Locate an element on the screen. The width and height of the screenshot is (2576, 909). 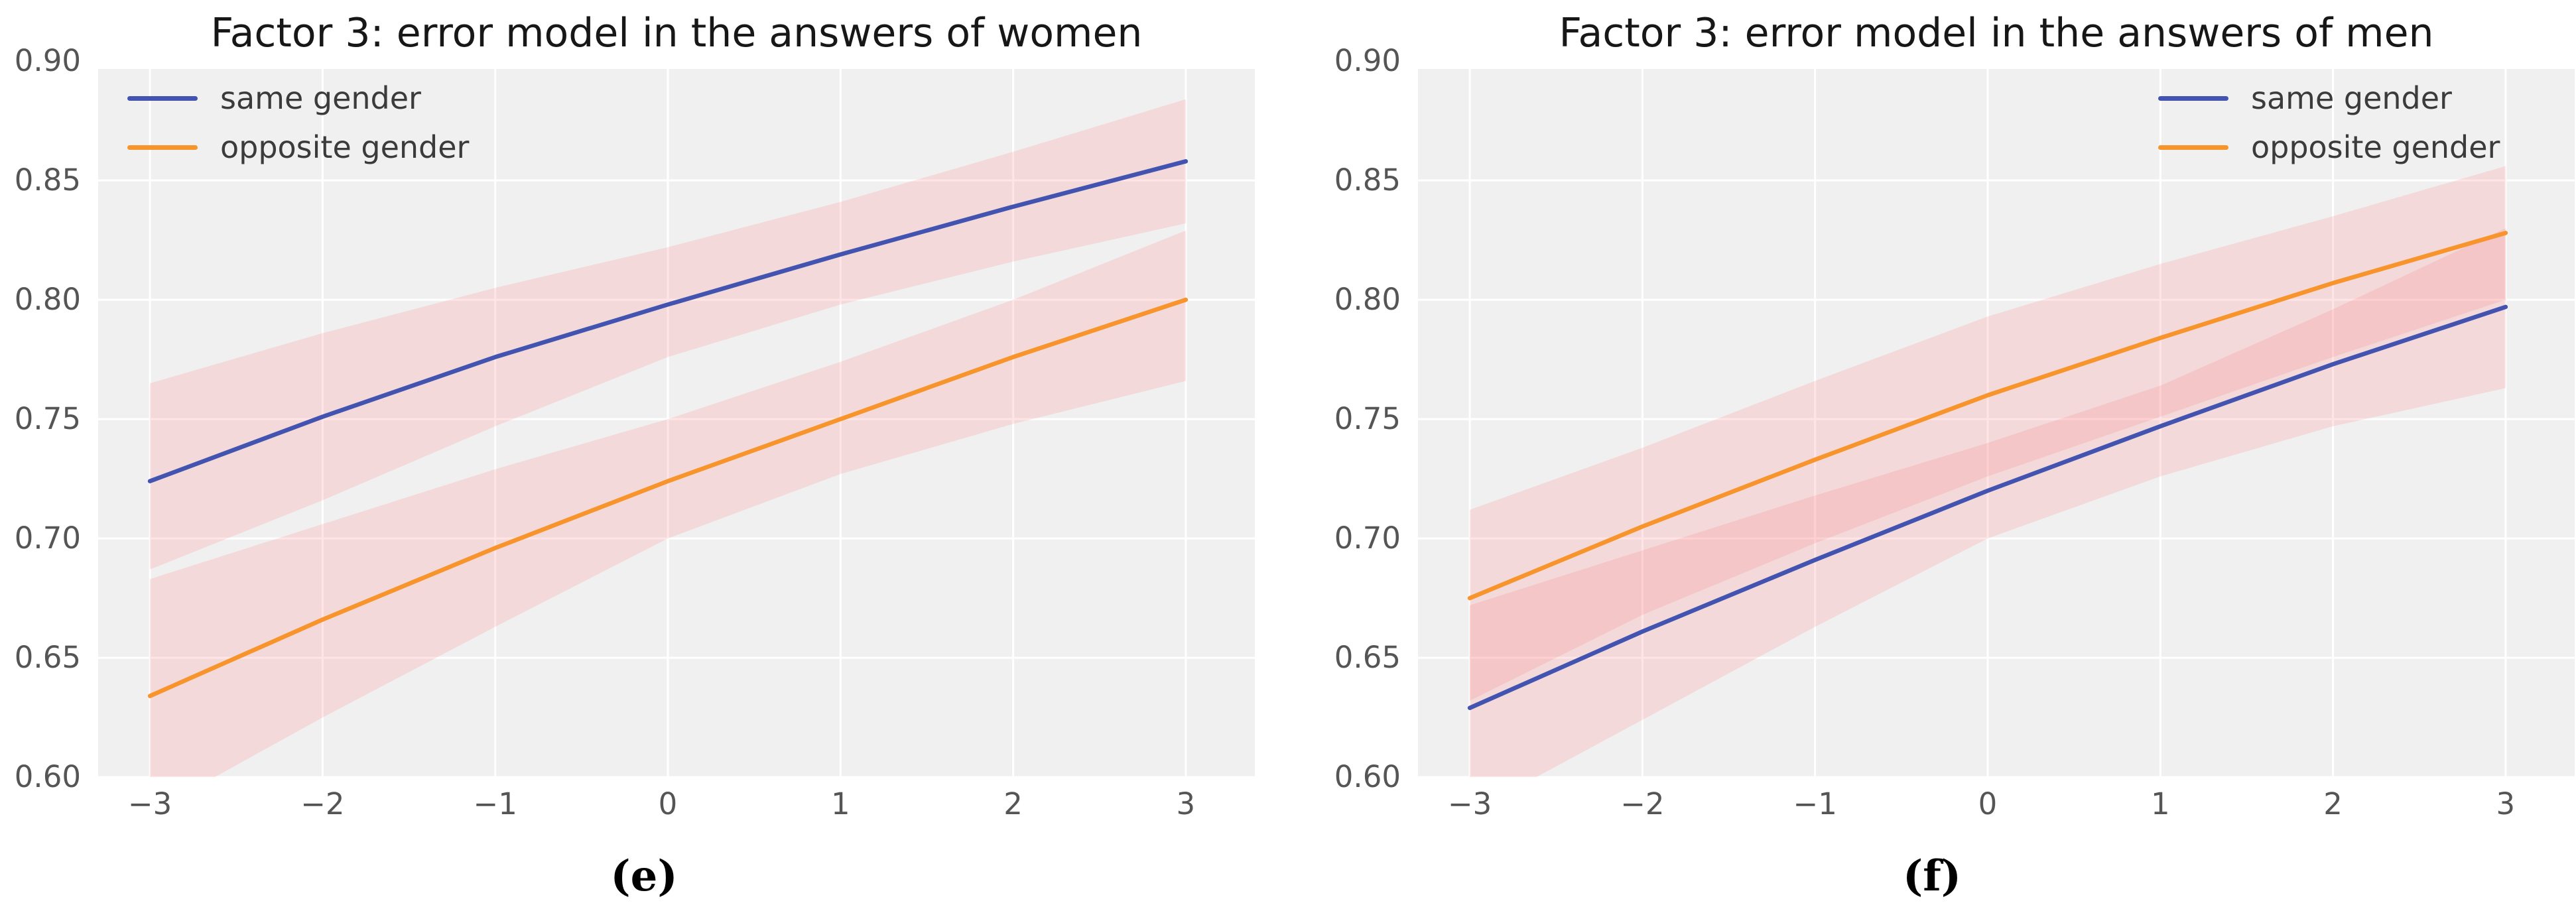
caption-f: (f) is located at coordinates (1932, 876).